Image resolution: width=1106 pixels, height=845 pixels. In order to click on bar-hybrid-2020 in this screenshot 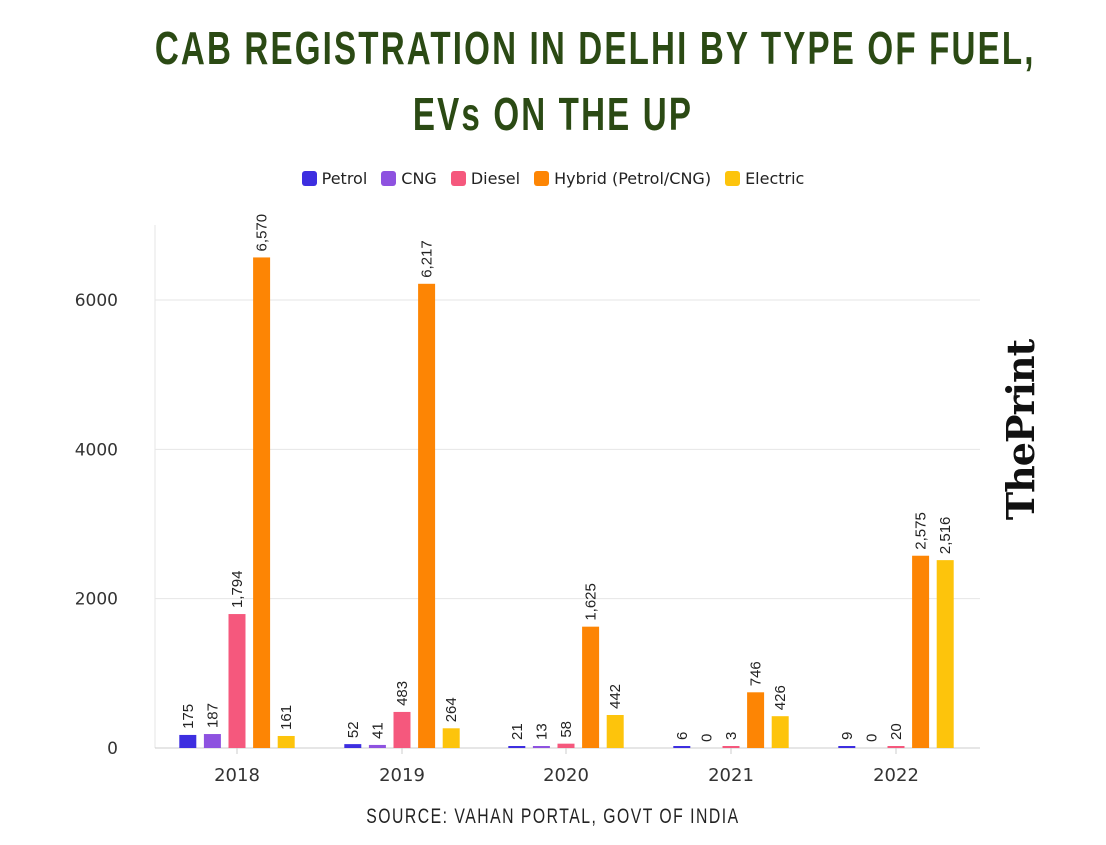, I will do `click(591, 687)`.